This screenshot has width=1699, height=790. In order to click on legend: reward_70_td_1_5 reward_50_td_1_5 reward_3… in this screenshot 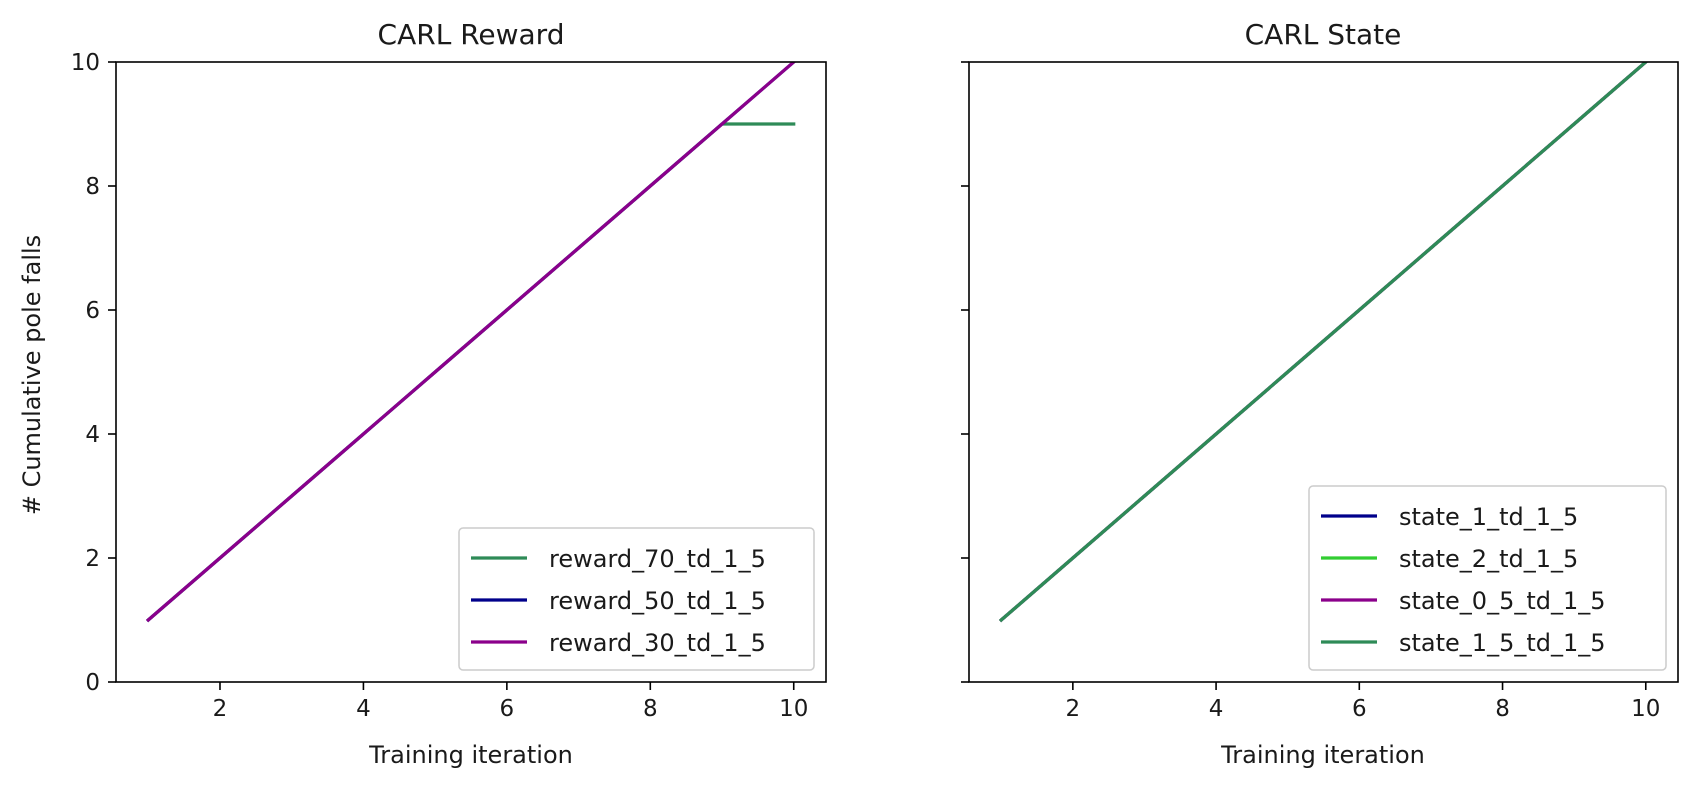, I will do `click(636, 599)`.